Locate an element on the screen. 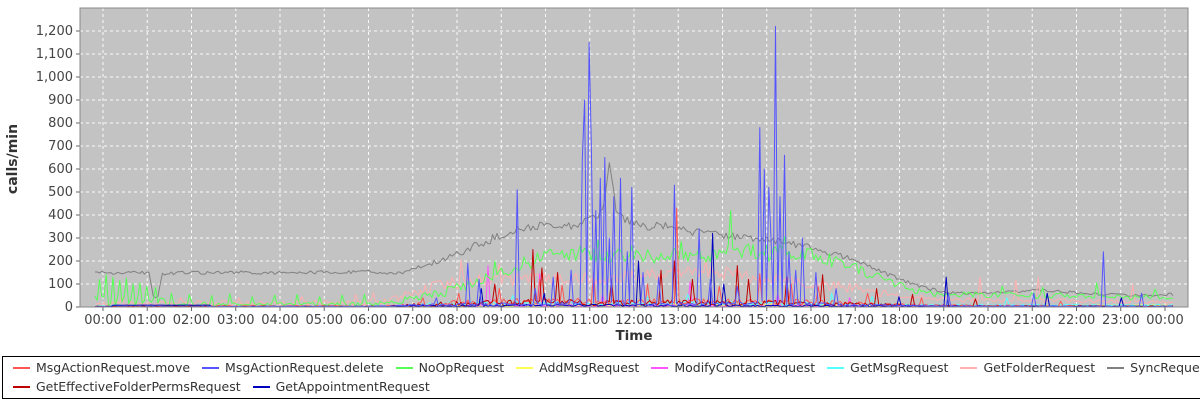 The height and width of the screenshot is (400, 1200). x-tick-label: 19:00 is located at coordinates (943, 320).